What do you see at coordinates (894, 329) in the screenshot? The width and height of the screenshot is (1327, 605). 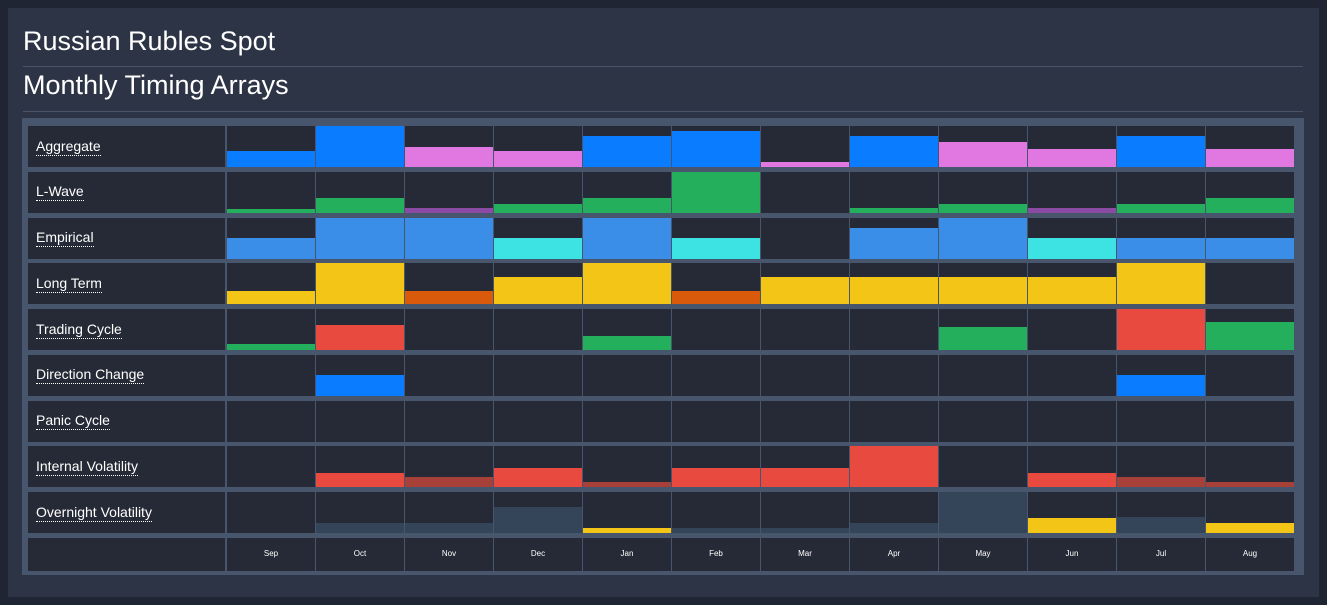 I see `cell-trading-cycle-apr` at bounding box center [894, 329].